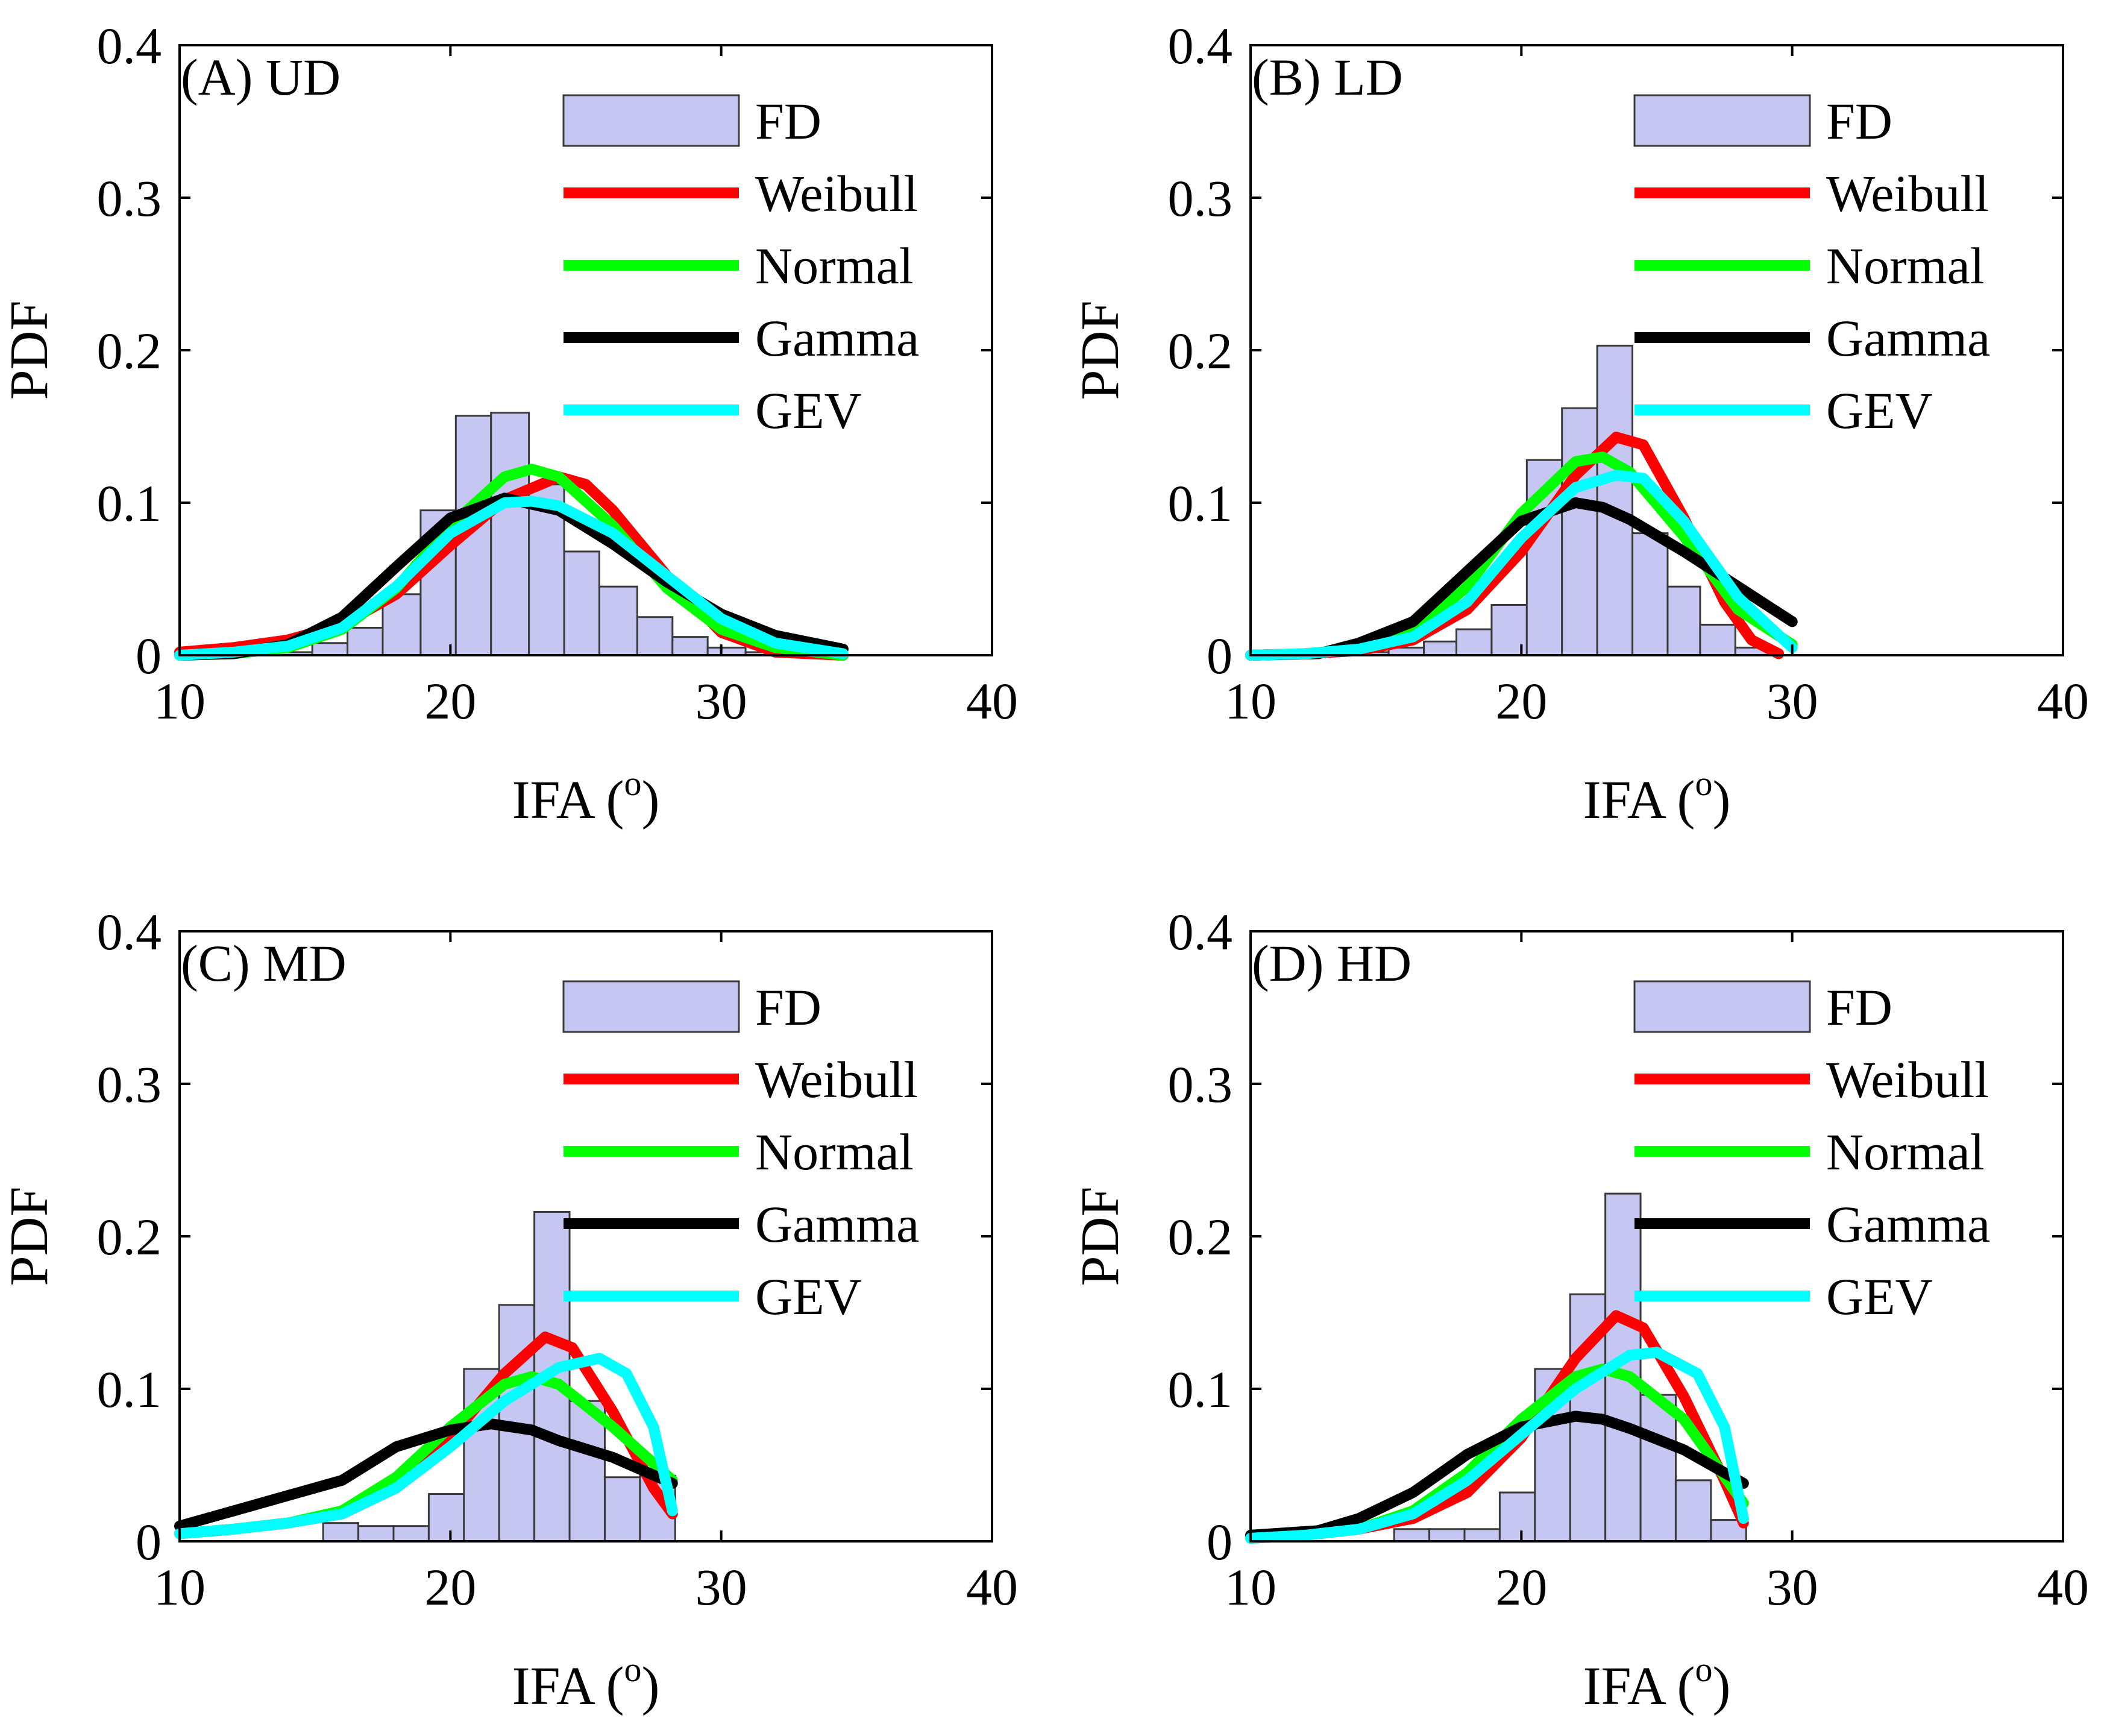  Describe the element at coordinates (261, 77) in the screenshot. I see `panel-title: (A) UD` at that location.